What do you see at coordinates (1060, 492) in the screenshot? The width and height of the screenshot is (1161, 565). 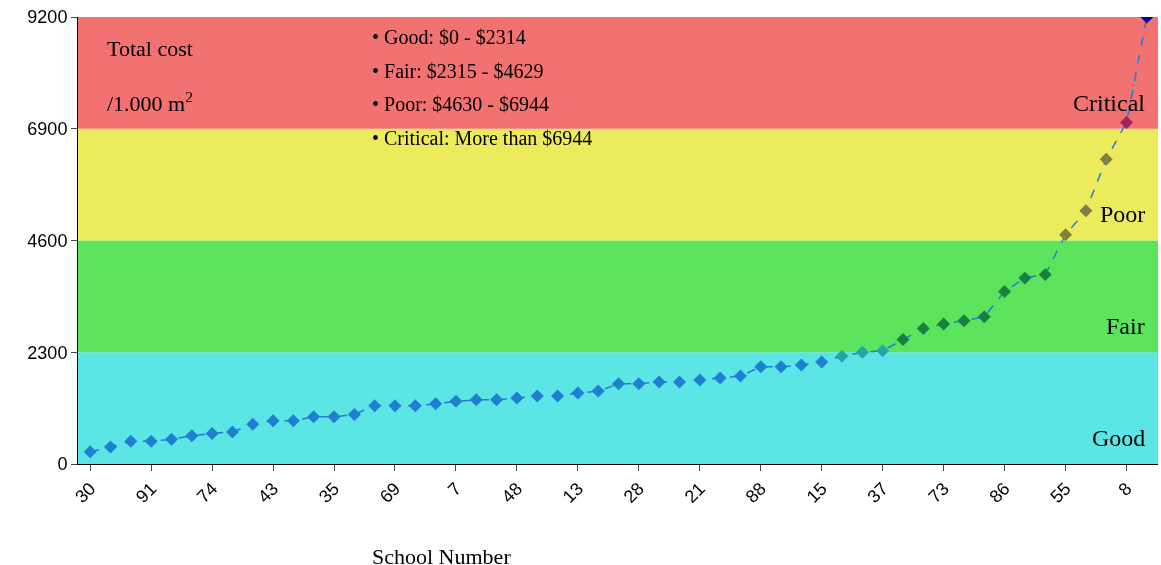 I see `x-tick-label: 55` at bounding box center [1060, 492].